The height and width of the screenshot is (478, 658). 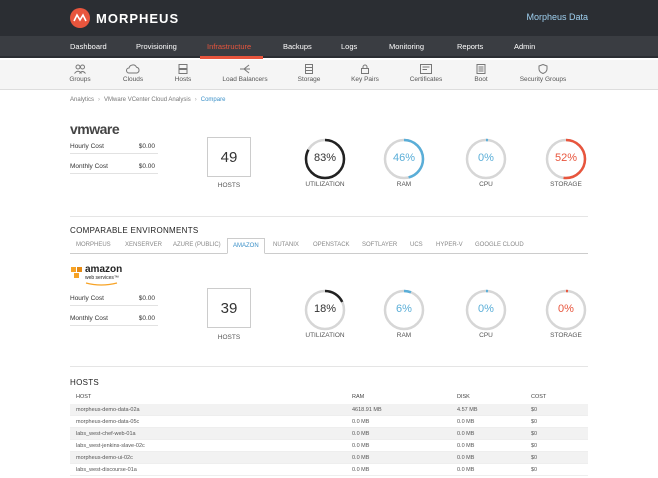 What do you see at coordinates (229, 185) in the screenshot?
I see `current-hosts-label: HOSTS` at bounding box center [229, 185].